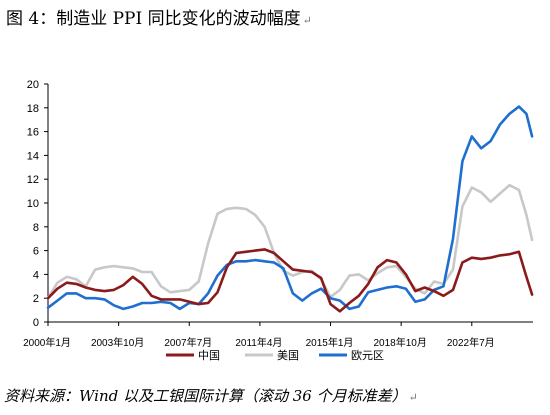 The image size is (550, 415). Describe the element at coordinates (33, 109) in the screenshot. I see `y-tick-label: 18` at that location.